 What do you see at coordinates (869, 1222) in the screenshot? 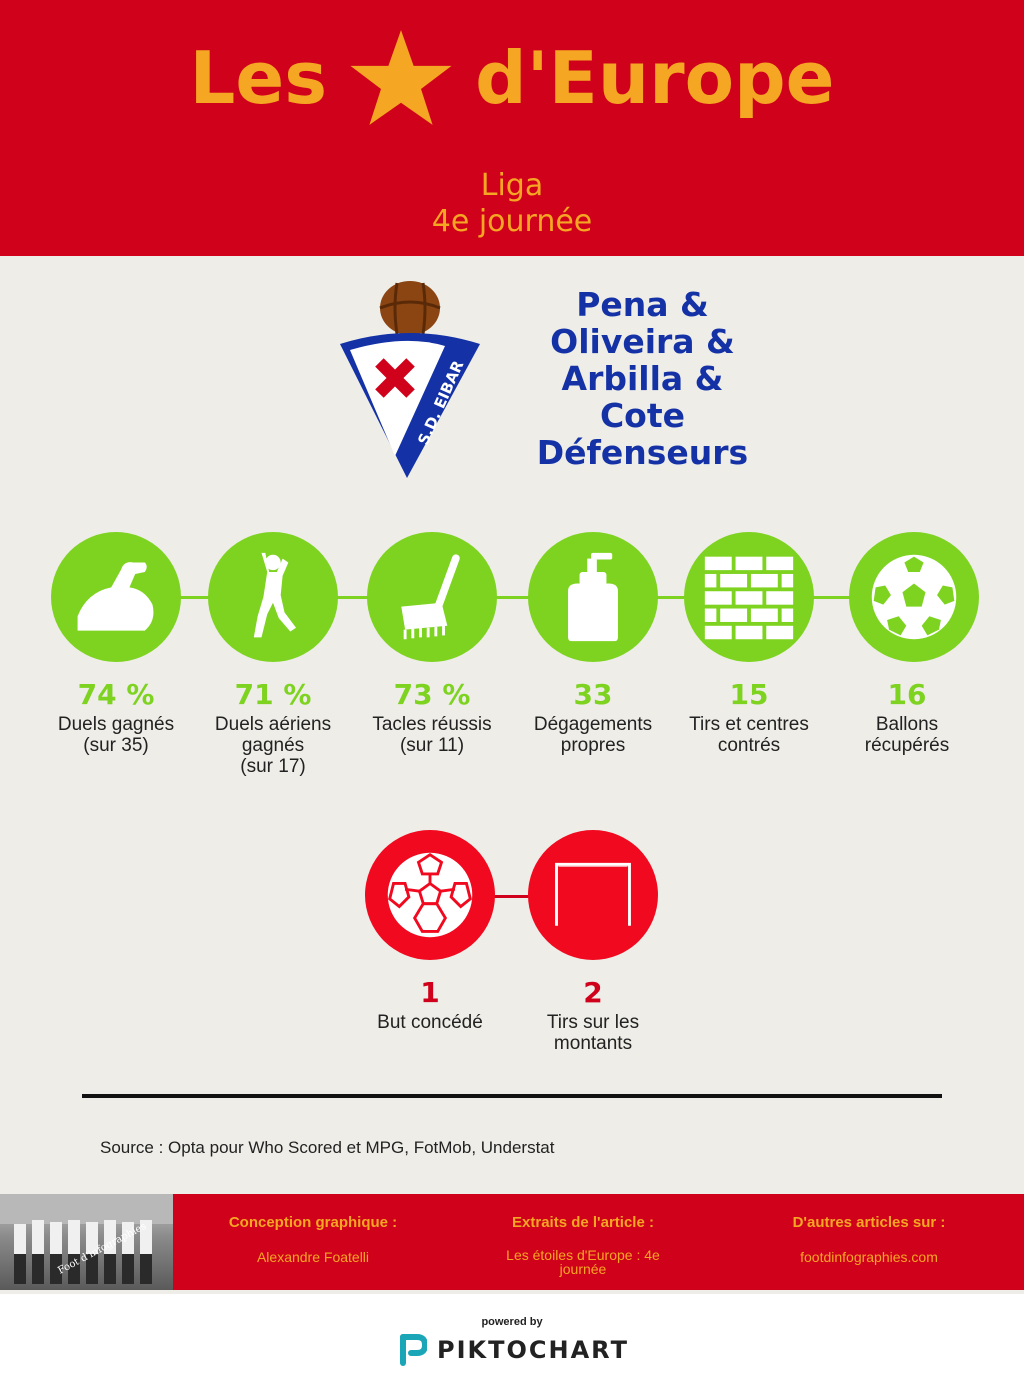
I see `footer-heading: D'autres articles sur :` at bounding box center [869, 1222].